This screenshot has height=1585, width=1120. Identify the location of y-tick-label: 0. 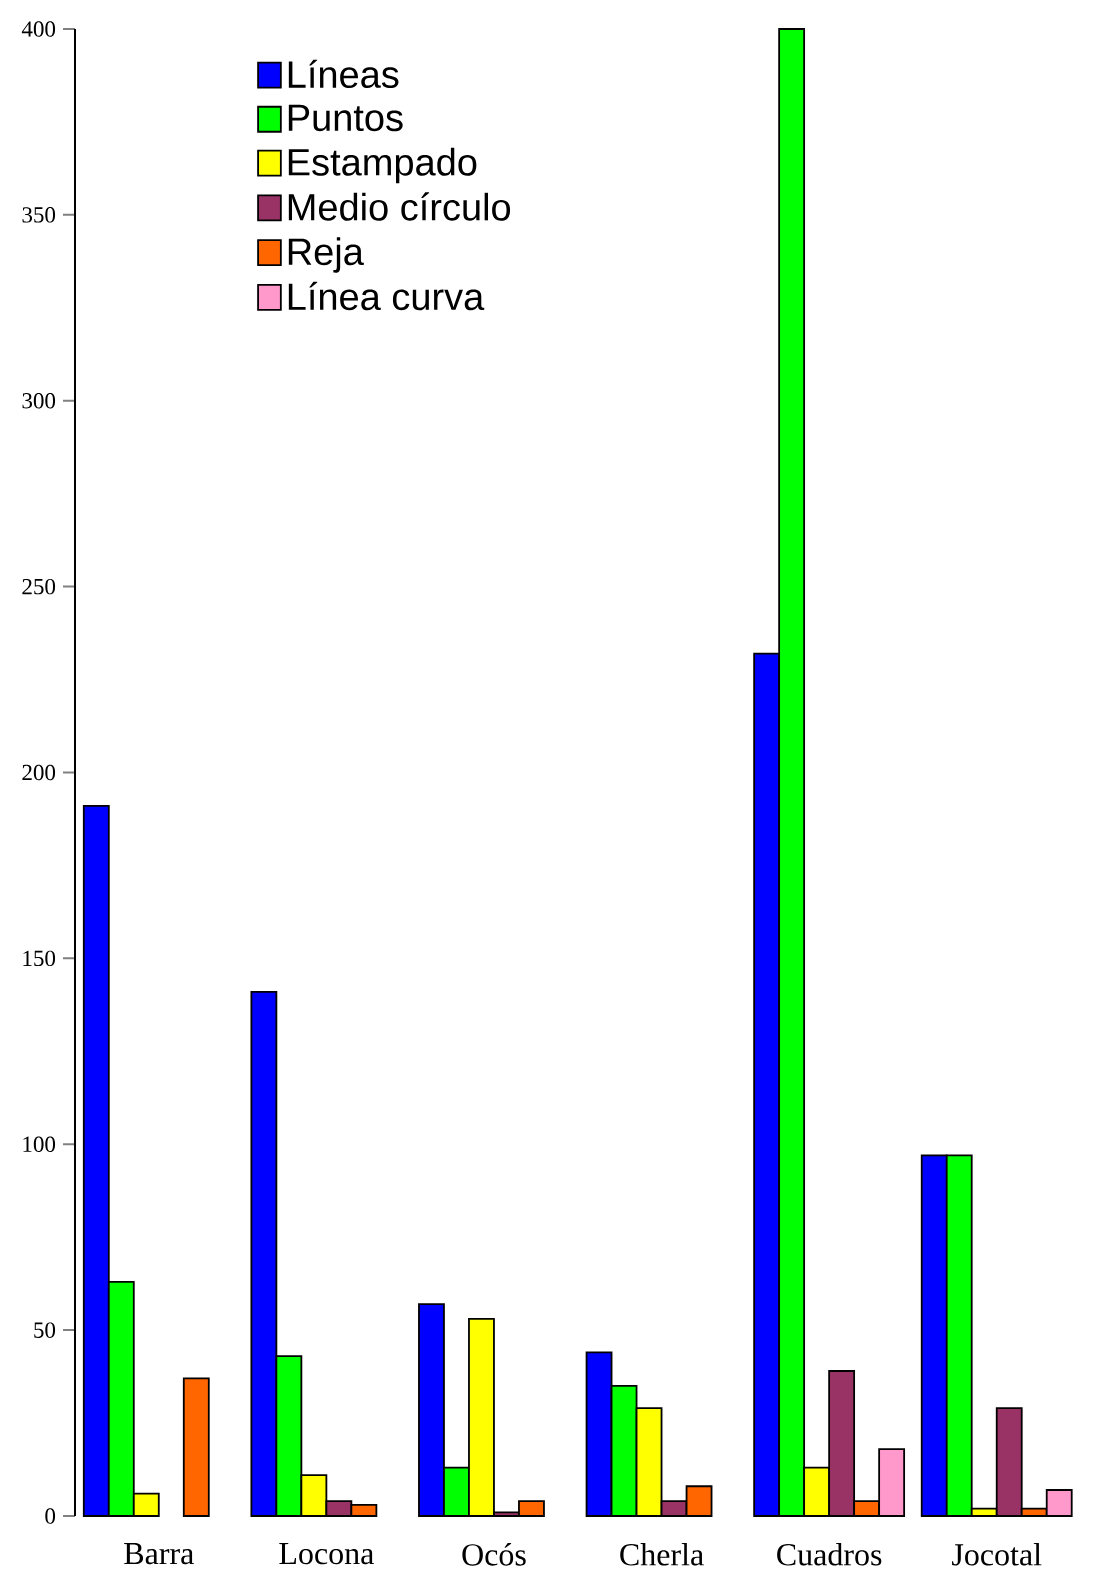
(50, 1516).